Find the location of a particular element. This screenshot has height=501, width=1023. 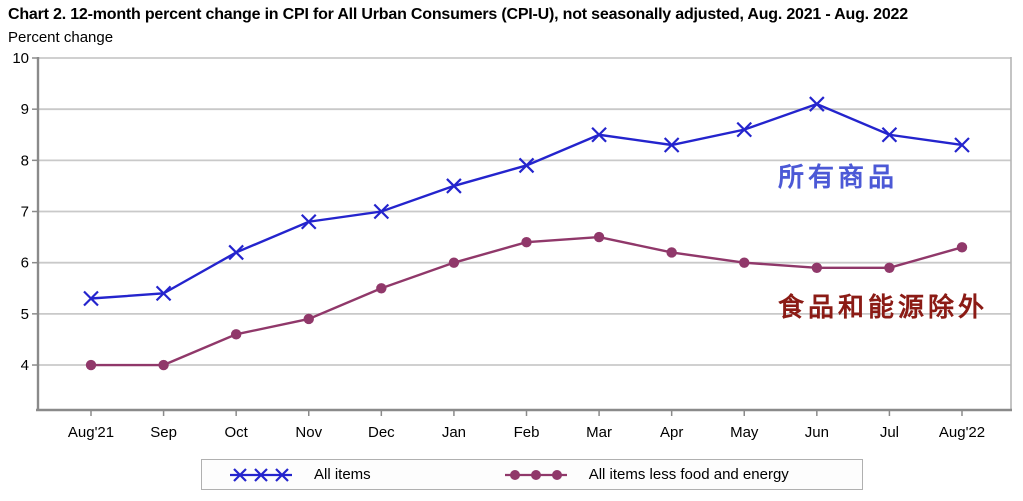

x-axis-tick-label: Mar is located at coordinates (599, 432).